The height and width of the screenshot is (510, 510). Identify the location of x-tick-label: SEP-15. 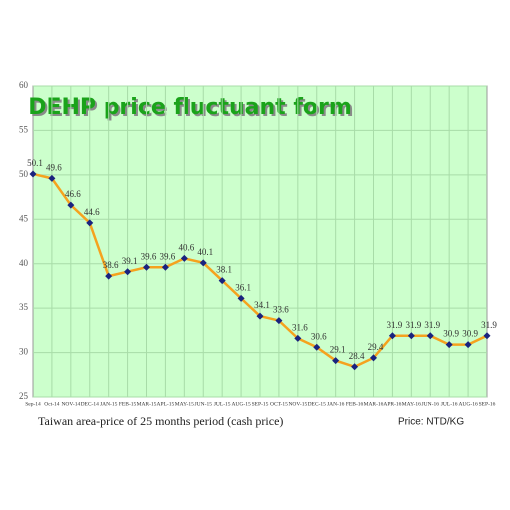
(260, 404).